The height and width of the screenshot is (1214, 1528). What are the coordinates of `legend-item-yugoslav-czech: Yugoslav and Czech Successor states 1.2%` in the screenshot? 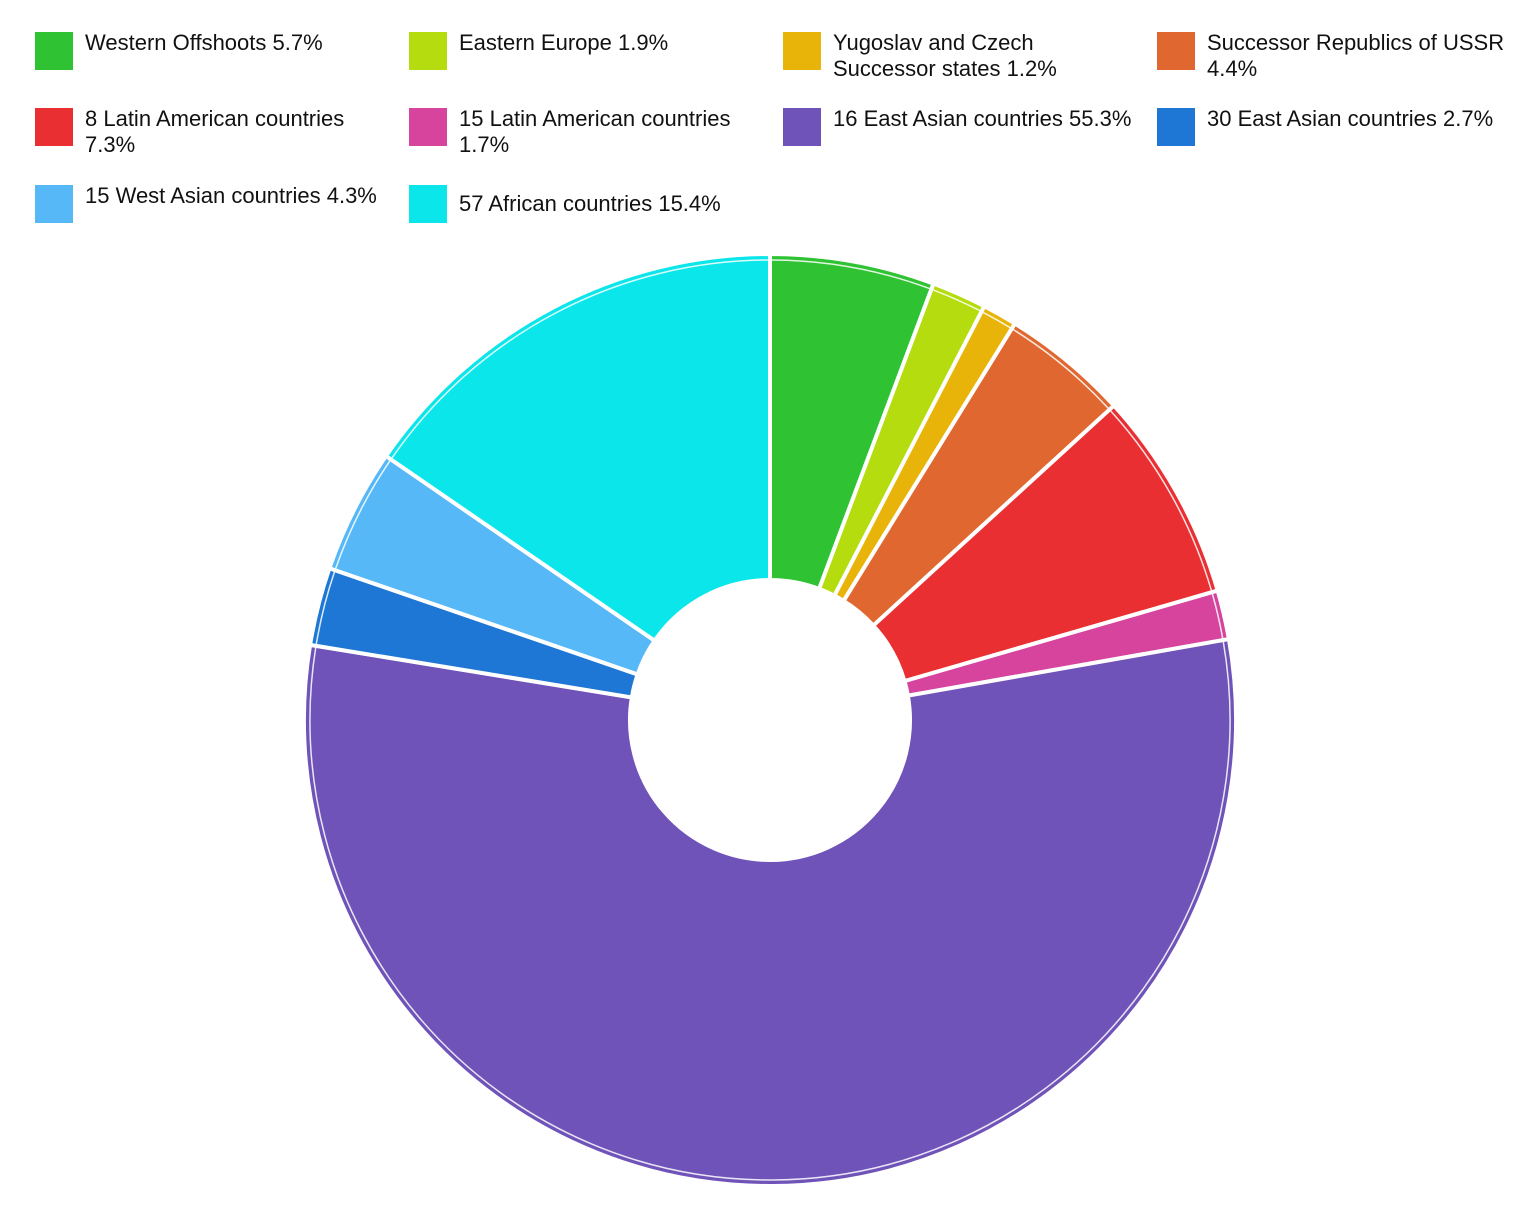 It's located at (958, 56).